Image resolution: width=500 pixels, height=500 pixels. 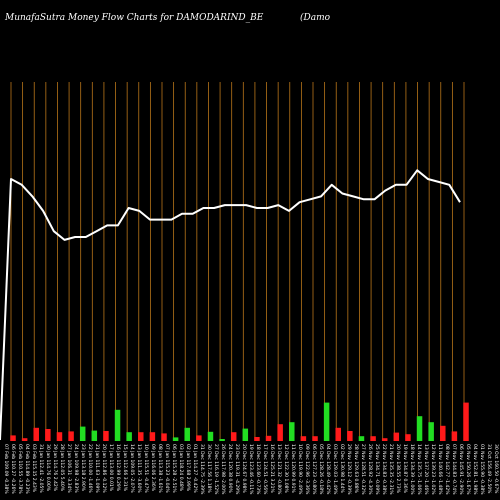 I want to click on x-tick-label: 06 Dec 127.23 -0.80%, so click(x=314, y=469).